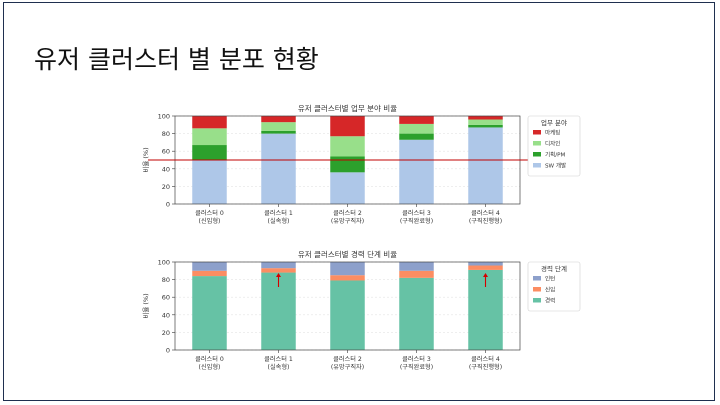  What do you see at coordinates (176, 59) in the screenshot?
I see `slide-title: 유저 클러스터 별 분포 현황` at bounding box center [176, 59].